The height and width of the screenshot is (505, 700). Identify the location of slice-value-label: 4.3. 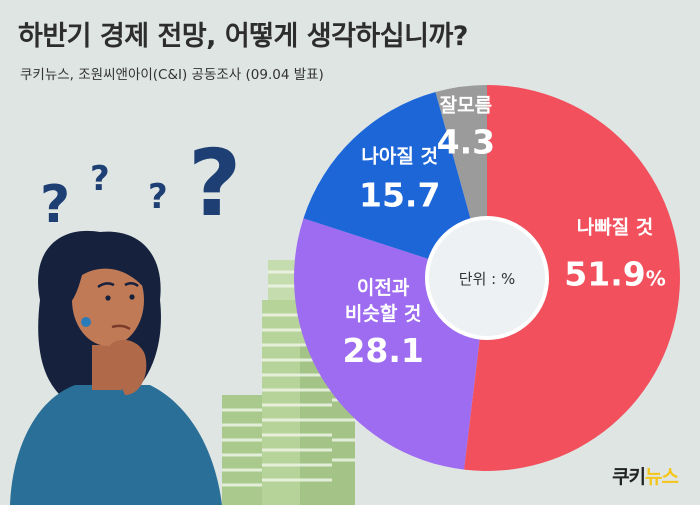
(466, 141).